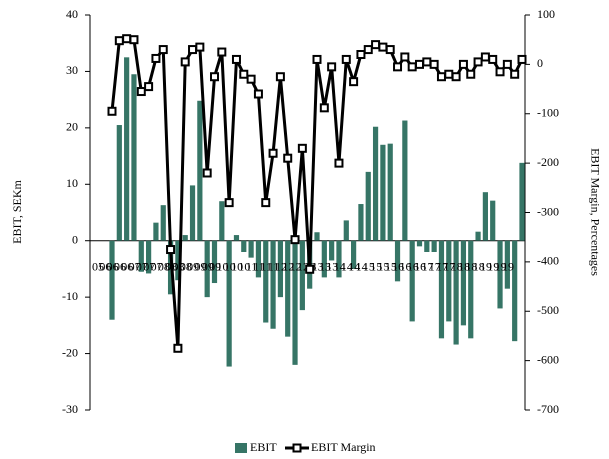 The image size is (609, 459). What do you see at coordinates (548, 409) in the screenshot?
I see `y2-tick-label: -700` at bounding box center [548, 409].